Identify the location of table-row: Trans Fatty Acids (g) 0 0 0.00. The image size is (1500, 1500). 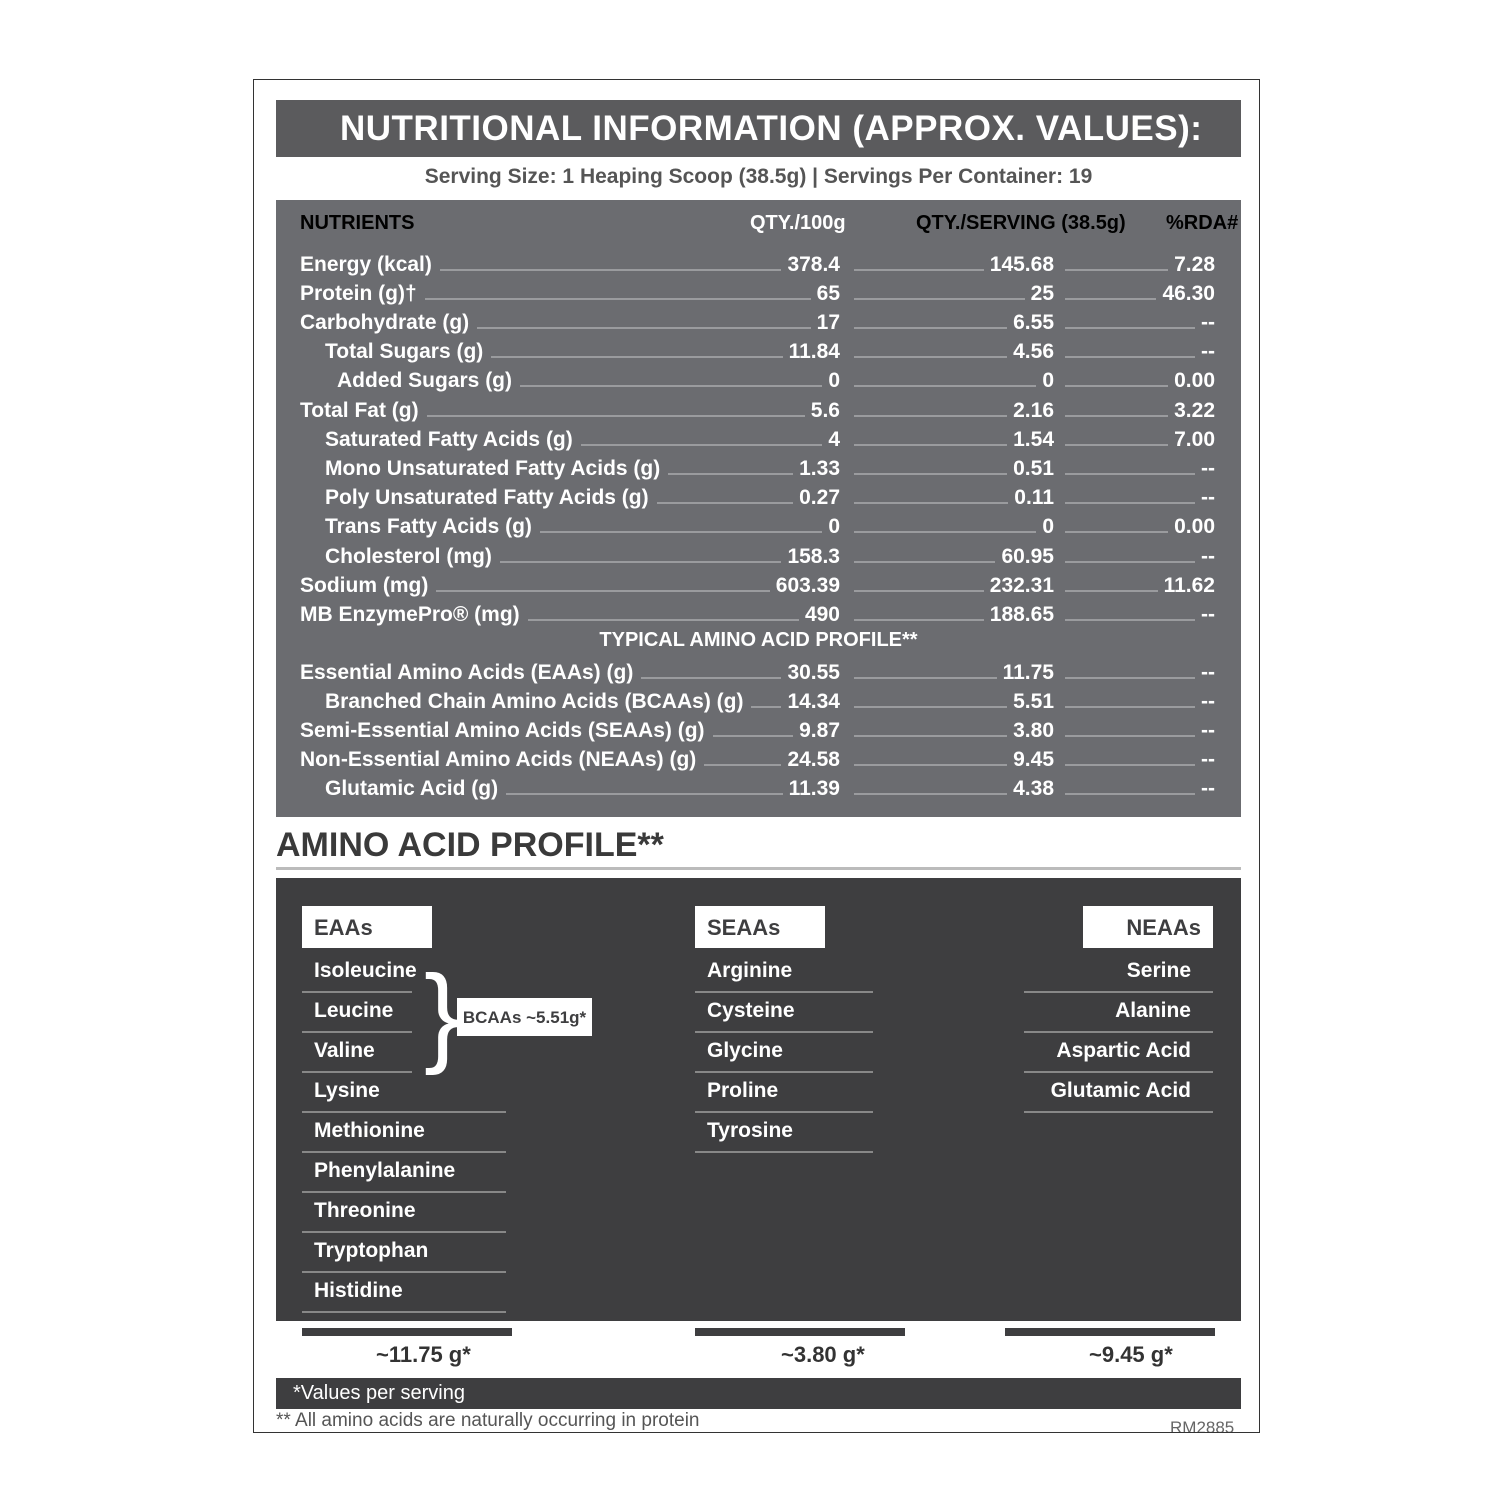
(757, 527).